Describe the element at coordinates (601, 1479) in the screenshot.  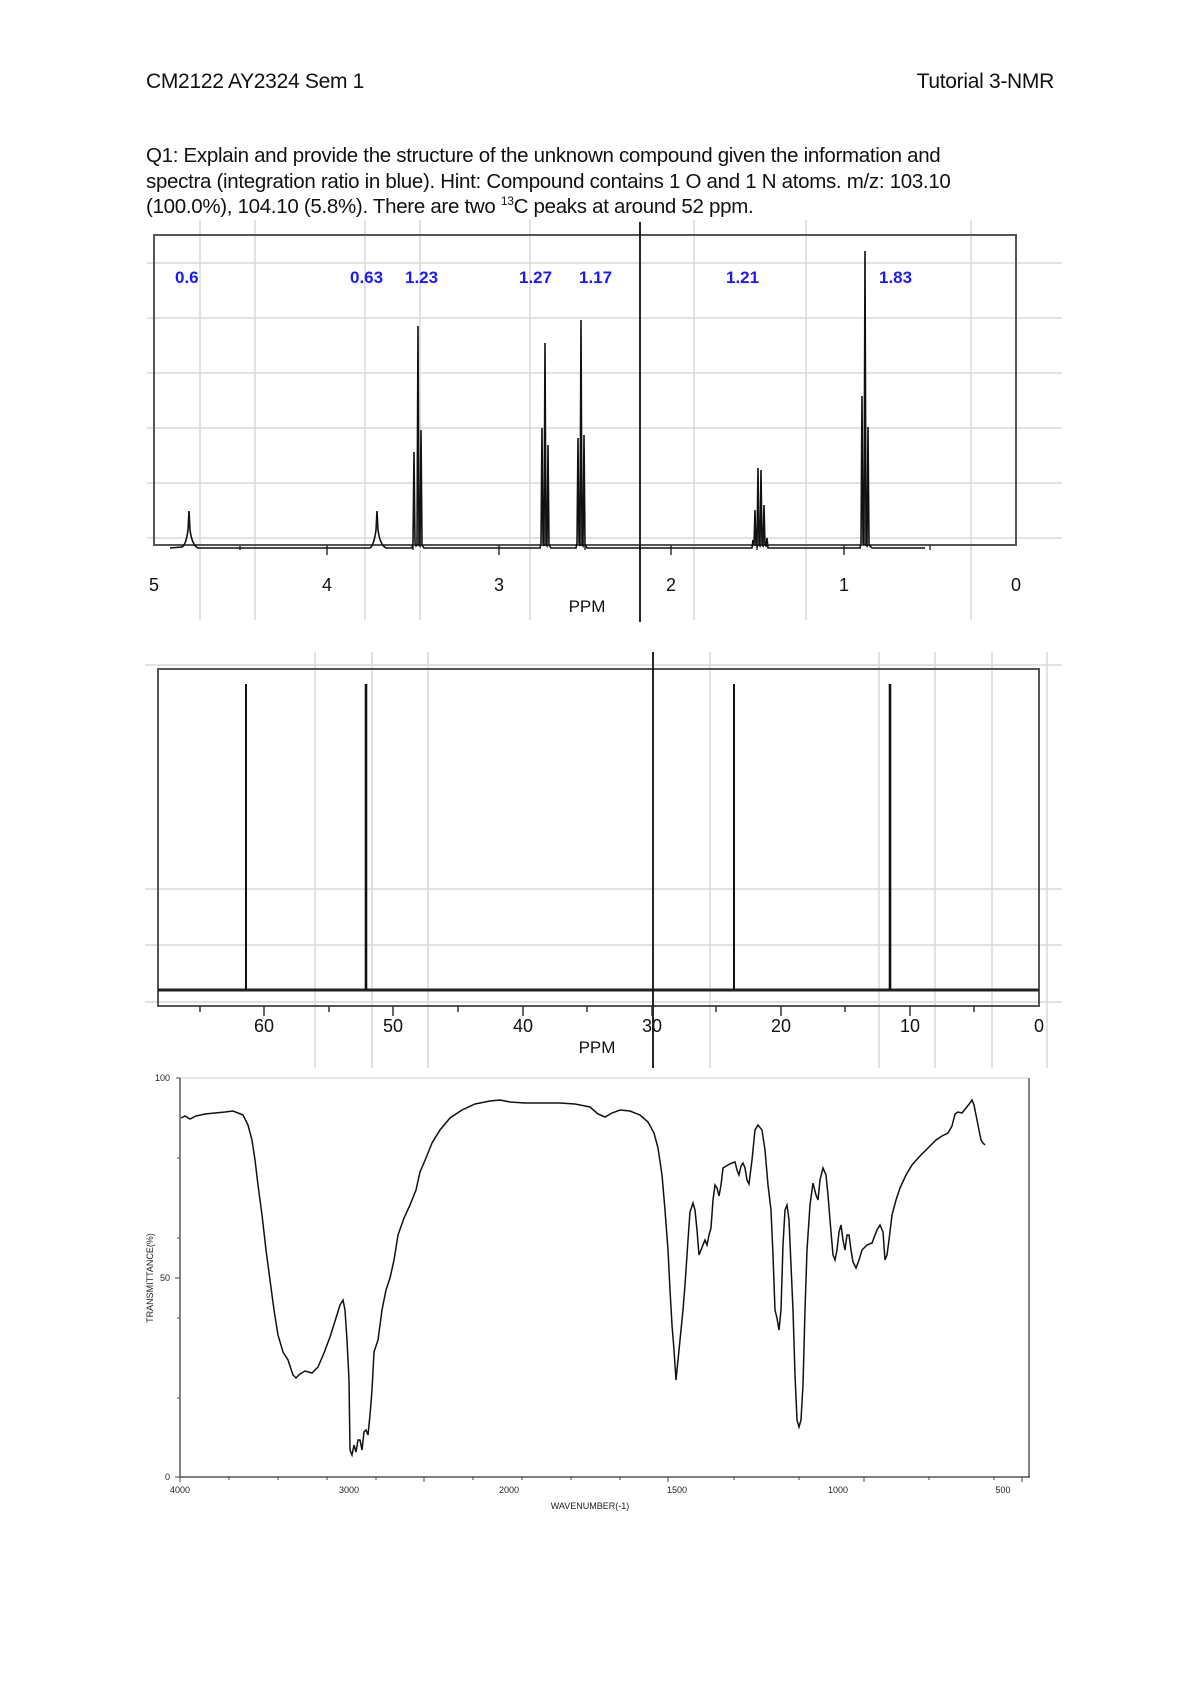
I see `ir-x-ticks` at that location.